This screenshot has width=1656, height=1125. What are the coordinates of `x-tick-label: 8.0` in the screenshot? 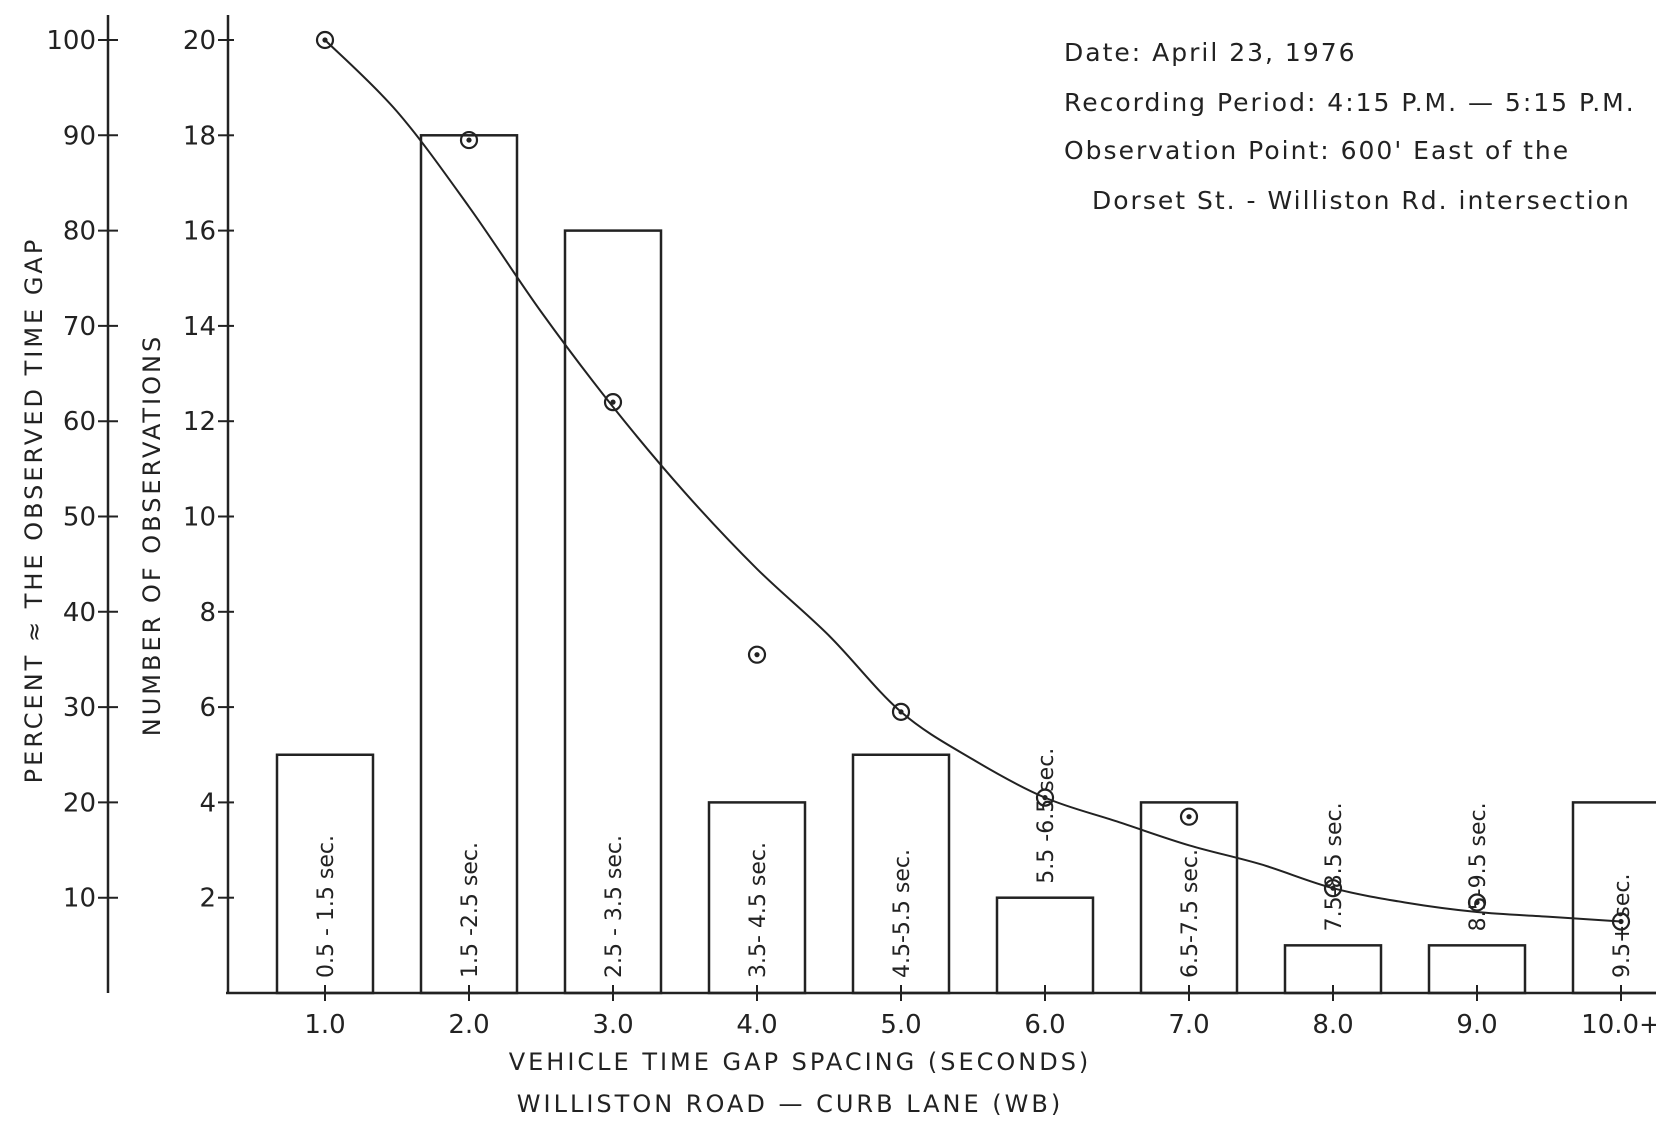 It's located at (1332, 1025).